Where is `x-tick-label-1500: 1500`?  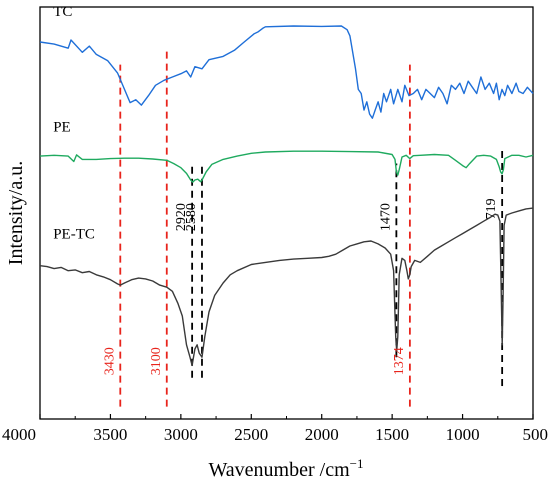
x-tick-label-1500: 1500 is located at coordinates (392, 434).